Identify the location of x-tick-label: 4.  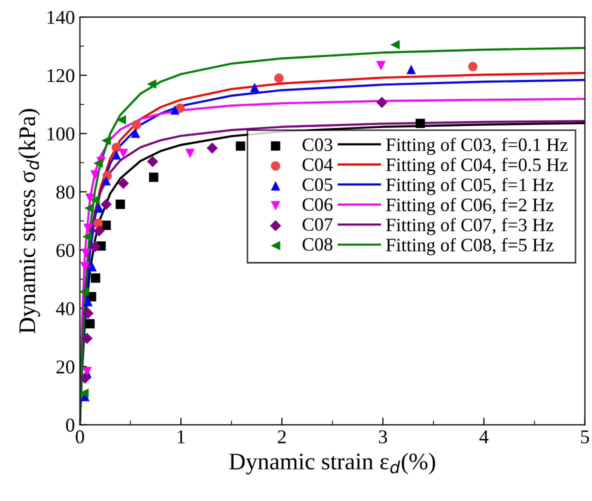
(483, 437).